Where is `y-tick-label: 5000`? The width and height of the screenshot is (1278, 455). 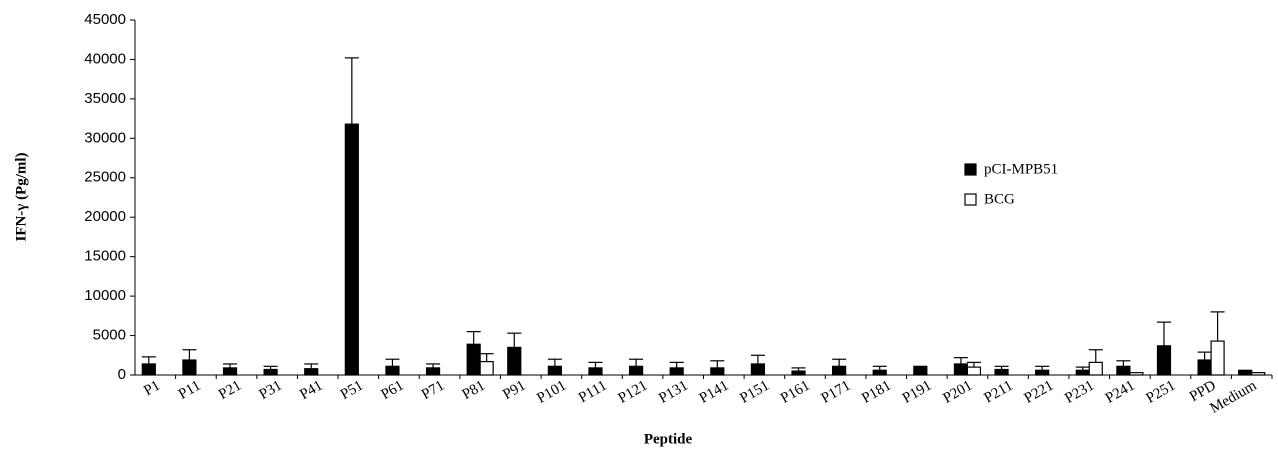 y-tick-label: 5000 is located at coordinates (109, 335).